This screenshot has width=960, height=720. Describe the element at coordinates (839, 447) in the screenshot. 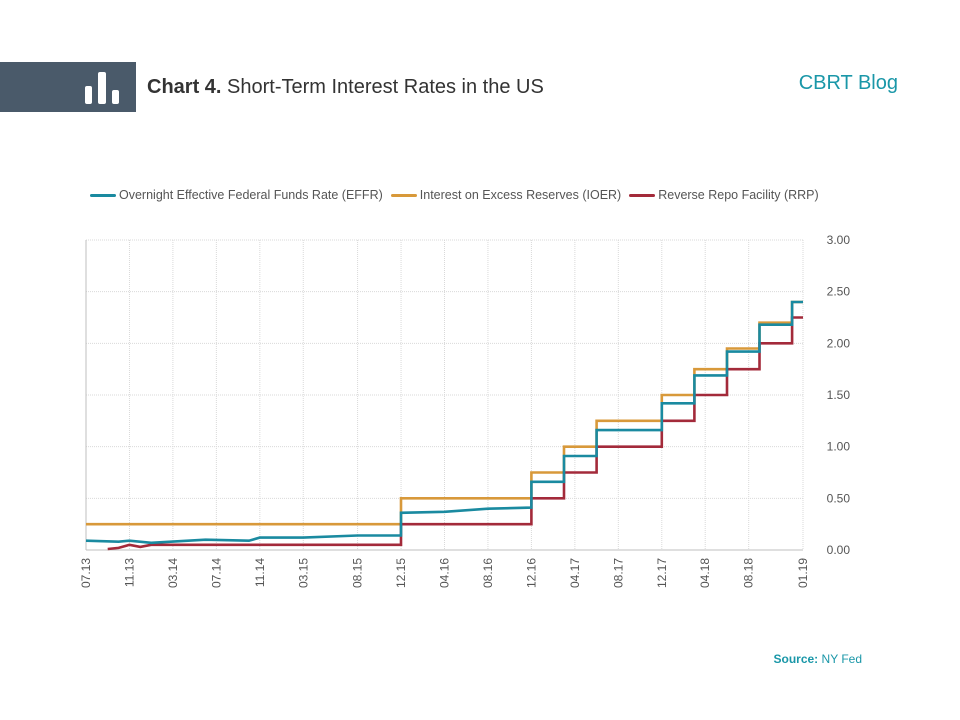

I see `y-tick-label: 1.00` at that location.